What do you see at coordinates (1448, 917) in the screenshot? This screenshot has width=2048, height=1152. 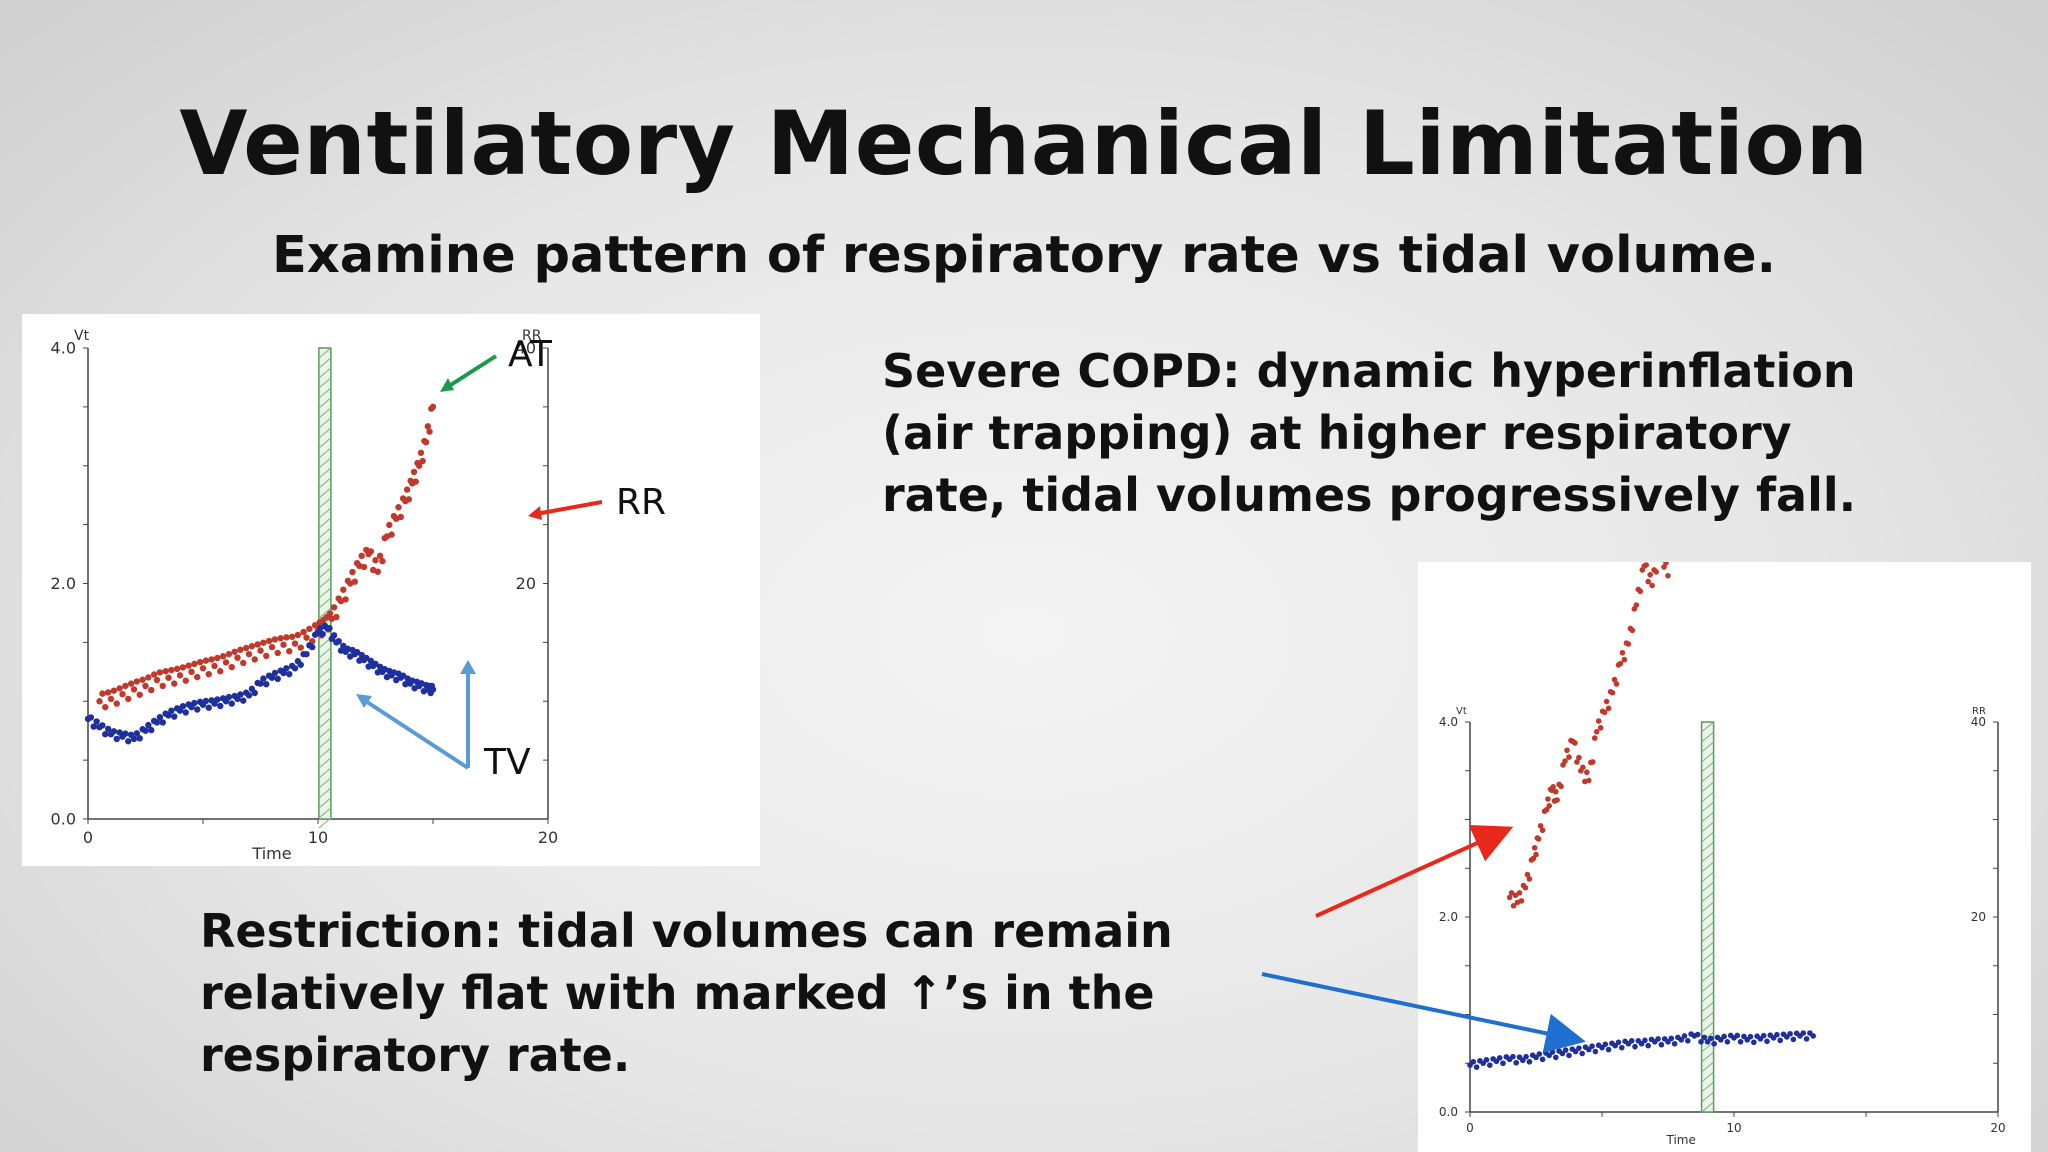 I see `y-tick-label-left: 2.0` at bounding box center [1448, 917].